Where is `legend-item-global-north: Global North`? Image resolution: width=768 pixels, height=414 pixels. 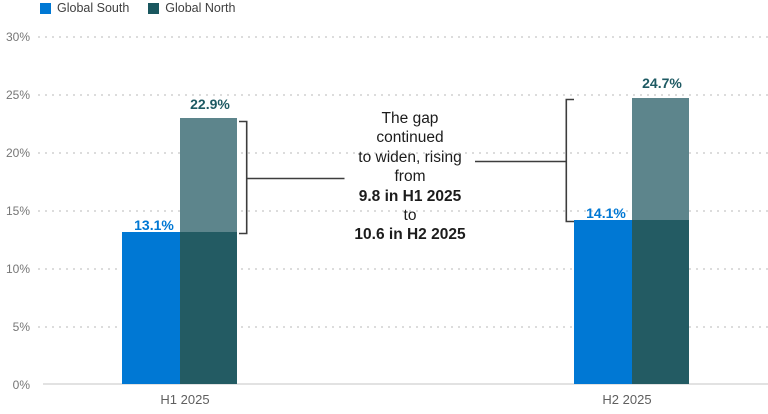 legend-item-global-north: Global North is located at coordinates (191, 8).